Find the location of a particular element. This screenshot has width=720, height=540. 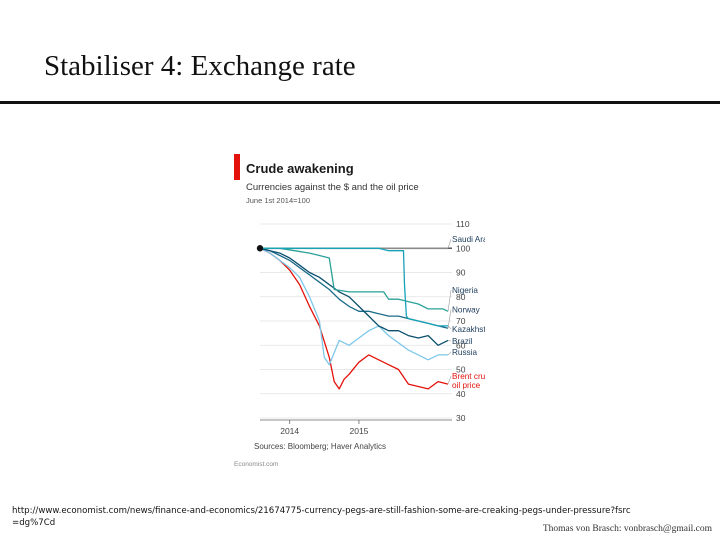

grid is located at coordinates (356, 321).